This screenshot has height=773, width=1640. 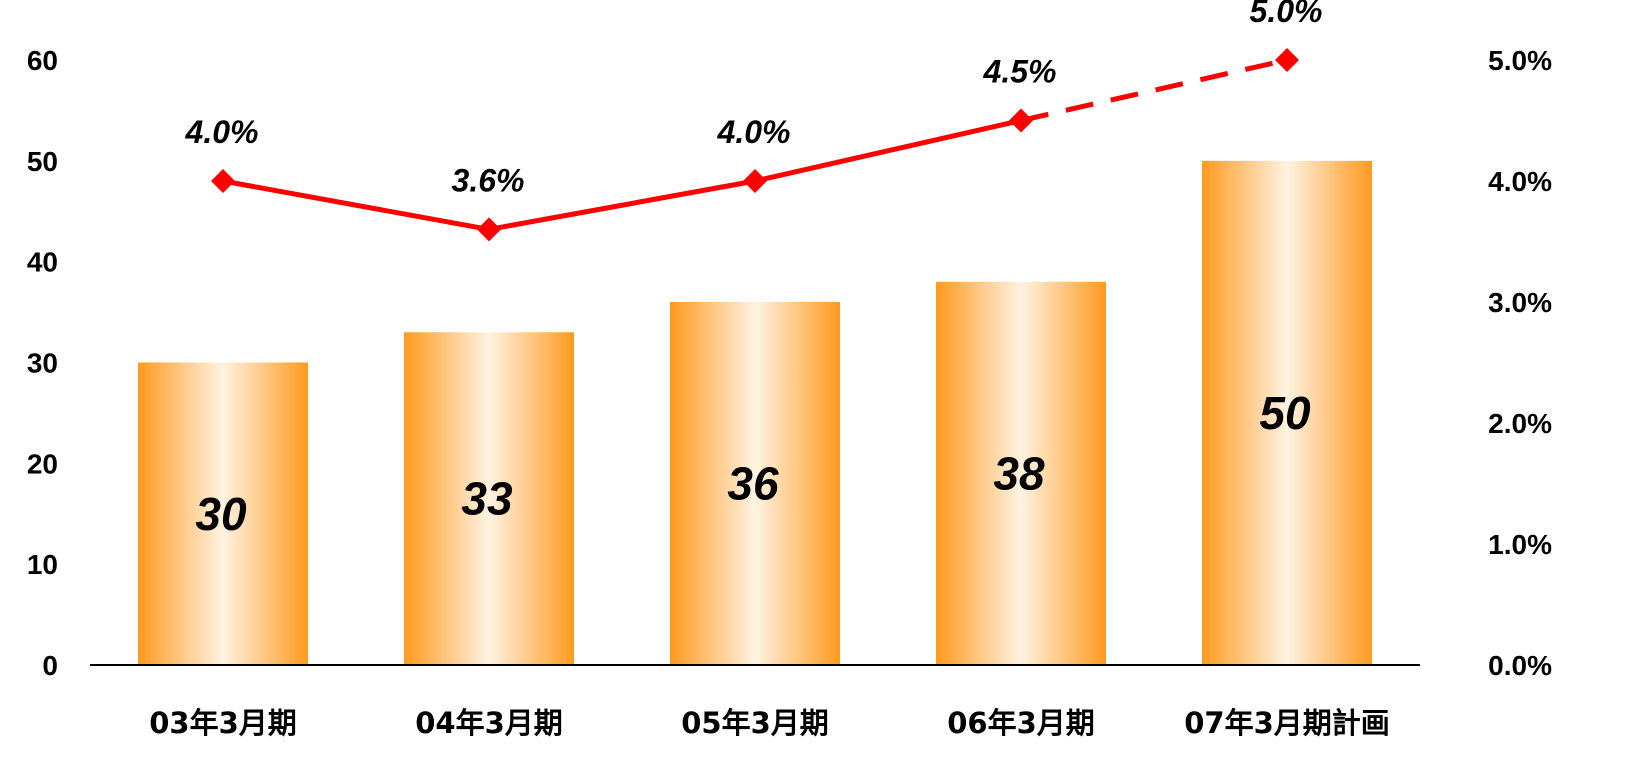 What do you see at coordinates (42, 463) in the screenshot?
I see `y-tick-label: 20` at bounding box center [42, 463].